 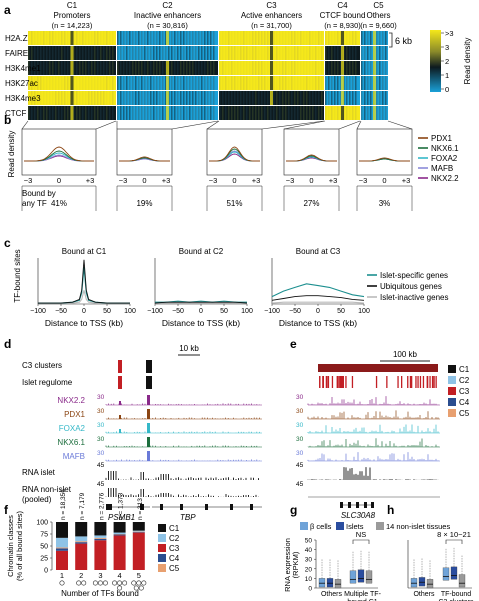 What do you see at coordinates (84, 251) in the screenshot?
I see `c-title: Bound at C1` at bounding box center [84, 251].